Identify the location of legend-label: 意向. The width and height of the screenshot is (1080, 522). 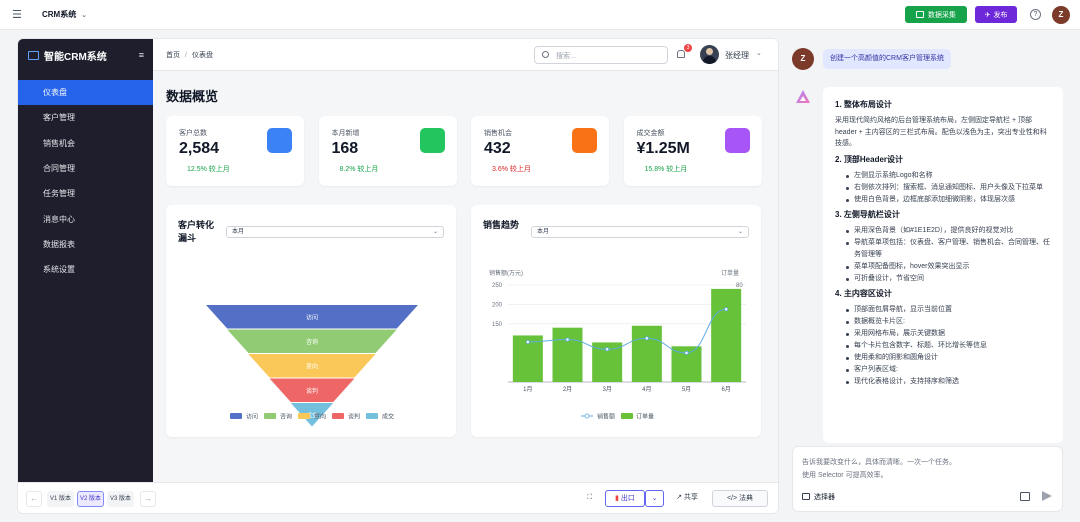
(320, 417).